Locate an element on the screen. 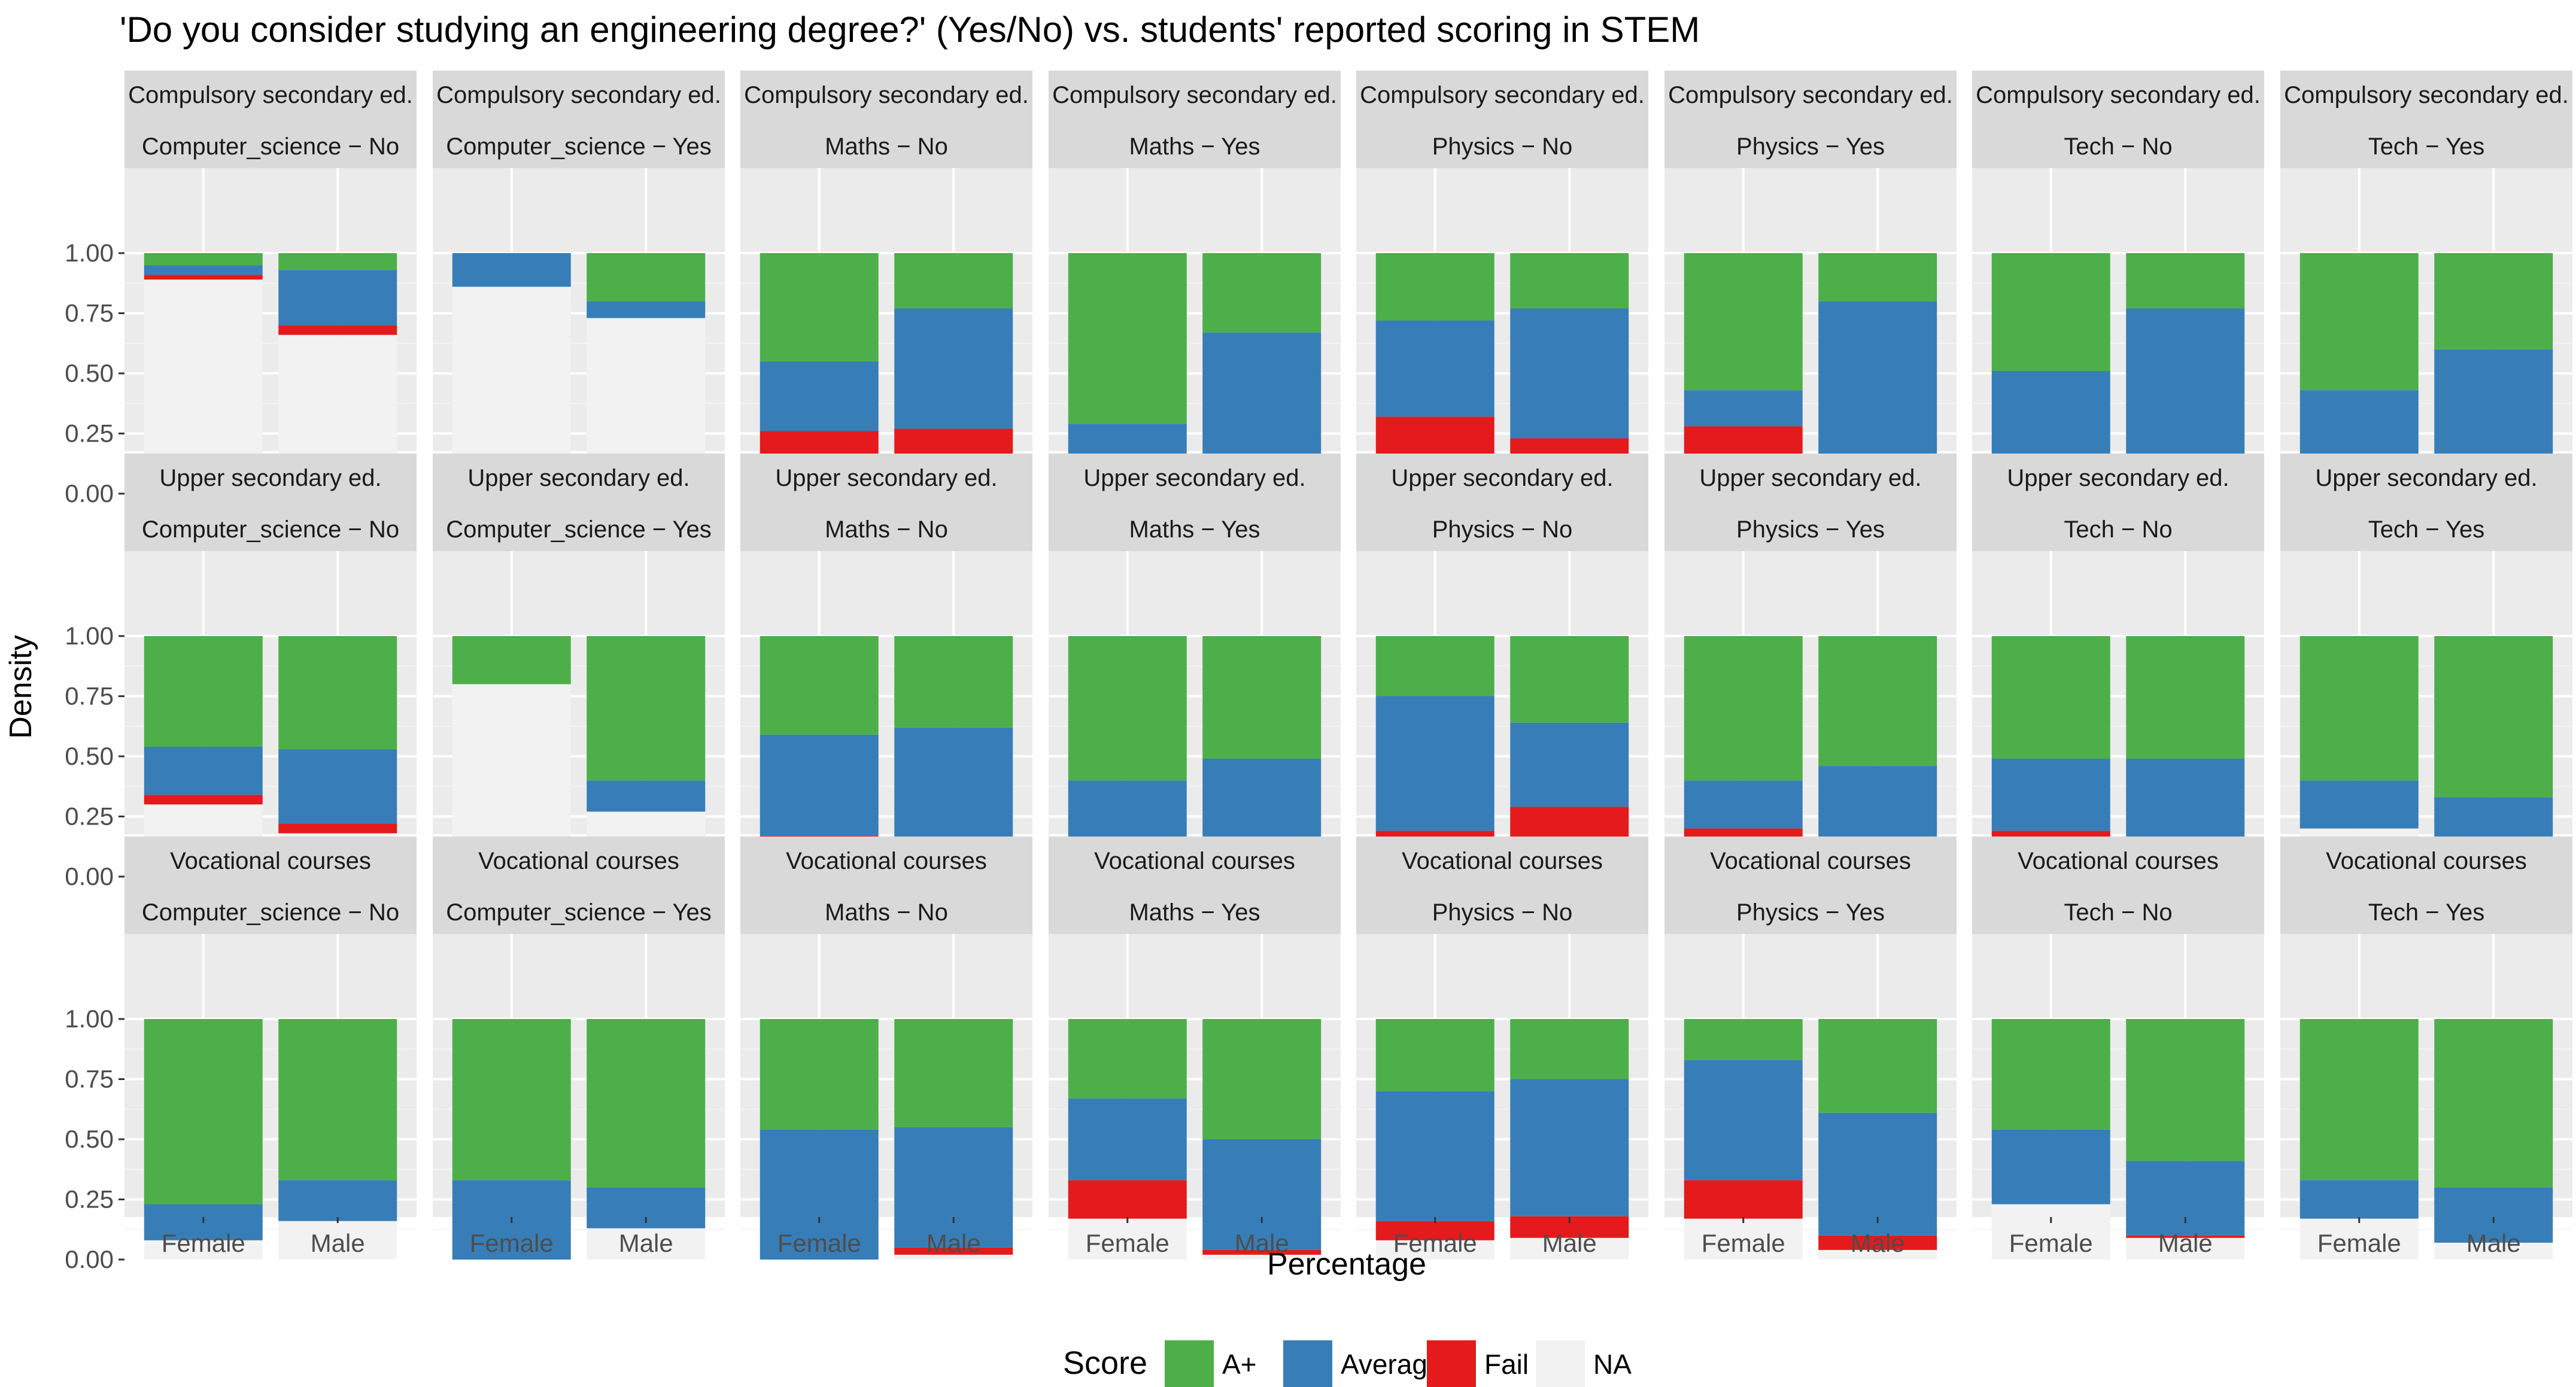 The height and width of the screenshot is (1387, 2576). legend-item: Fail is located at coordinates (1478, 1363).